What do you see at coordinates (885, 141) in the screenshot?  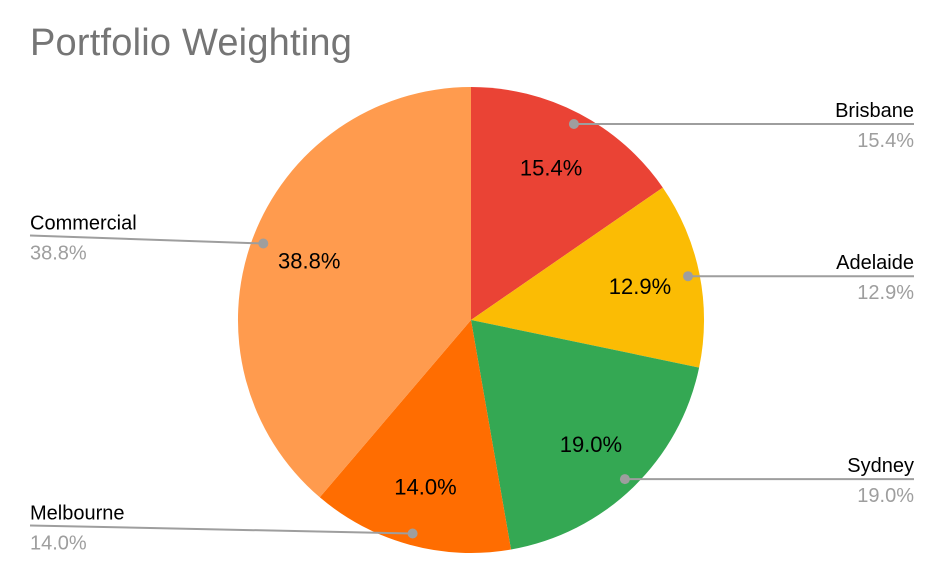 I see `callout-value-brisbane: 15.4%` at bounding box center [885, 141].